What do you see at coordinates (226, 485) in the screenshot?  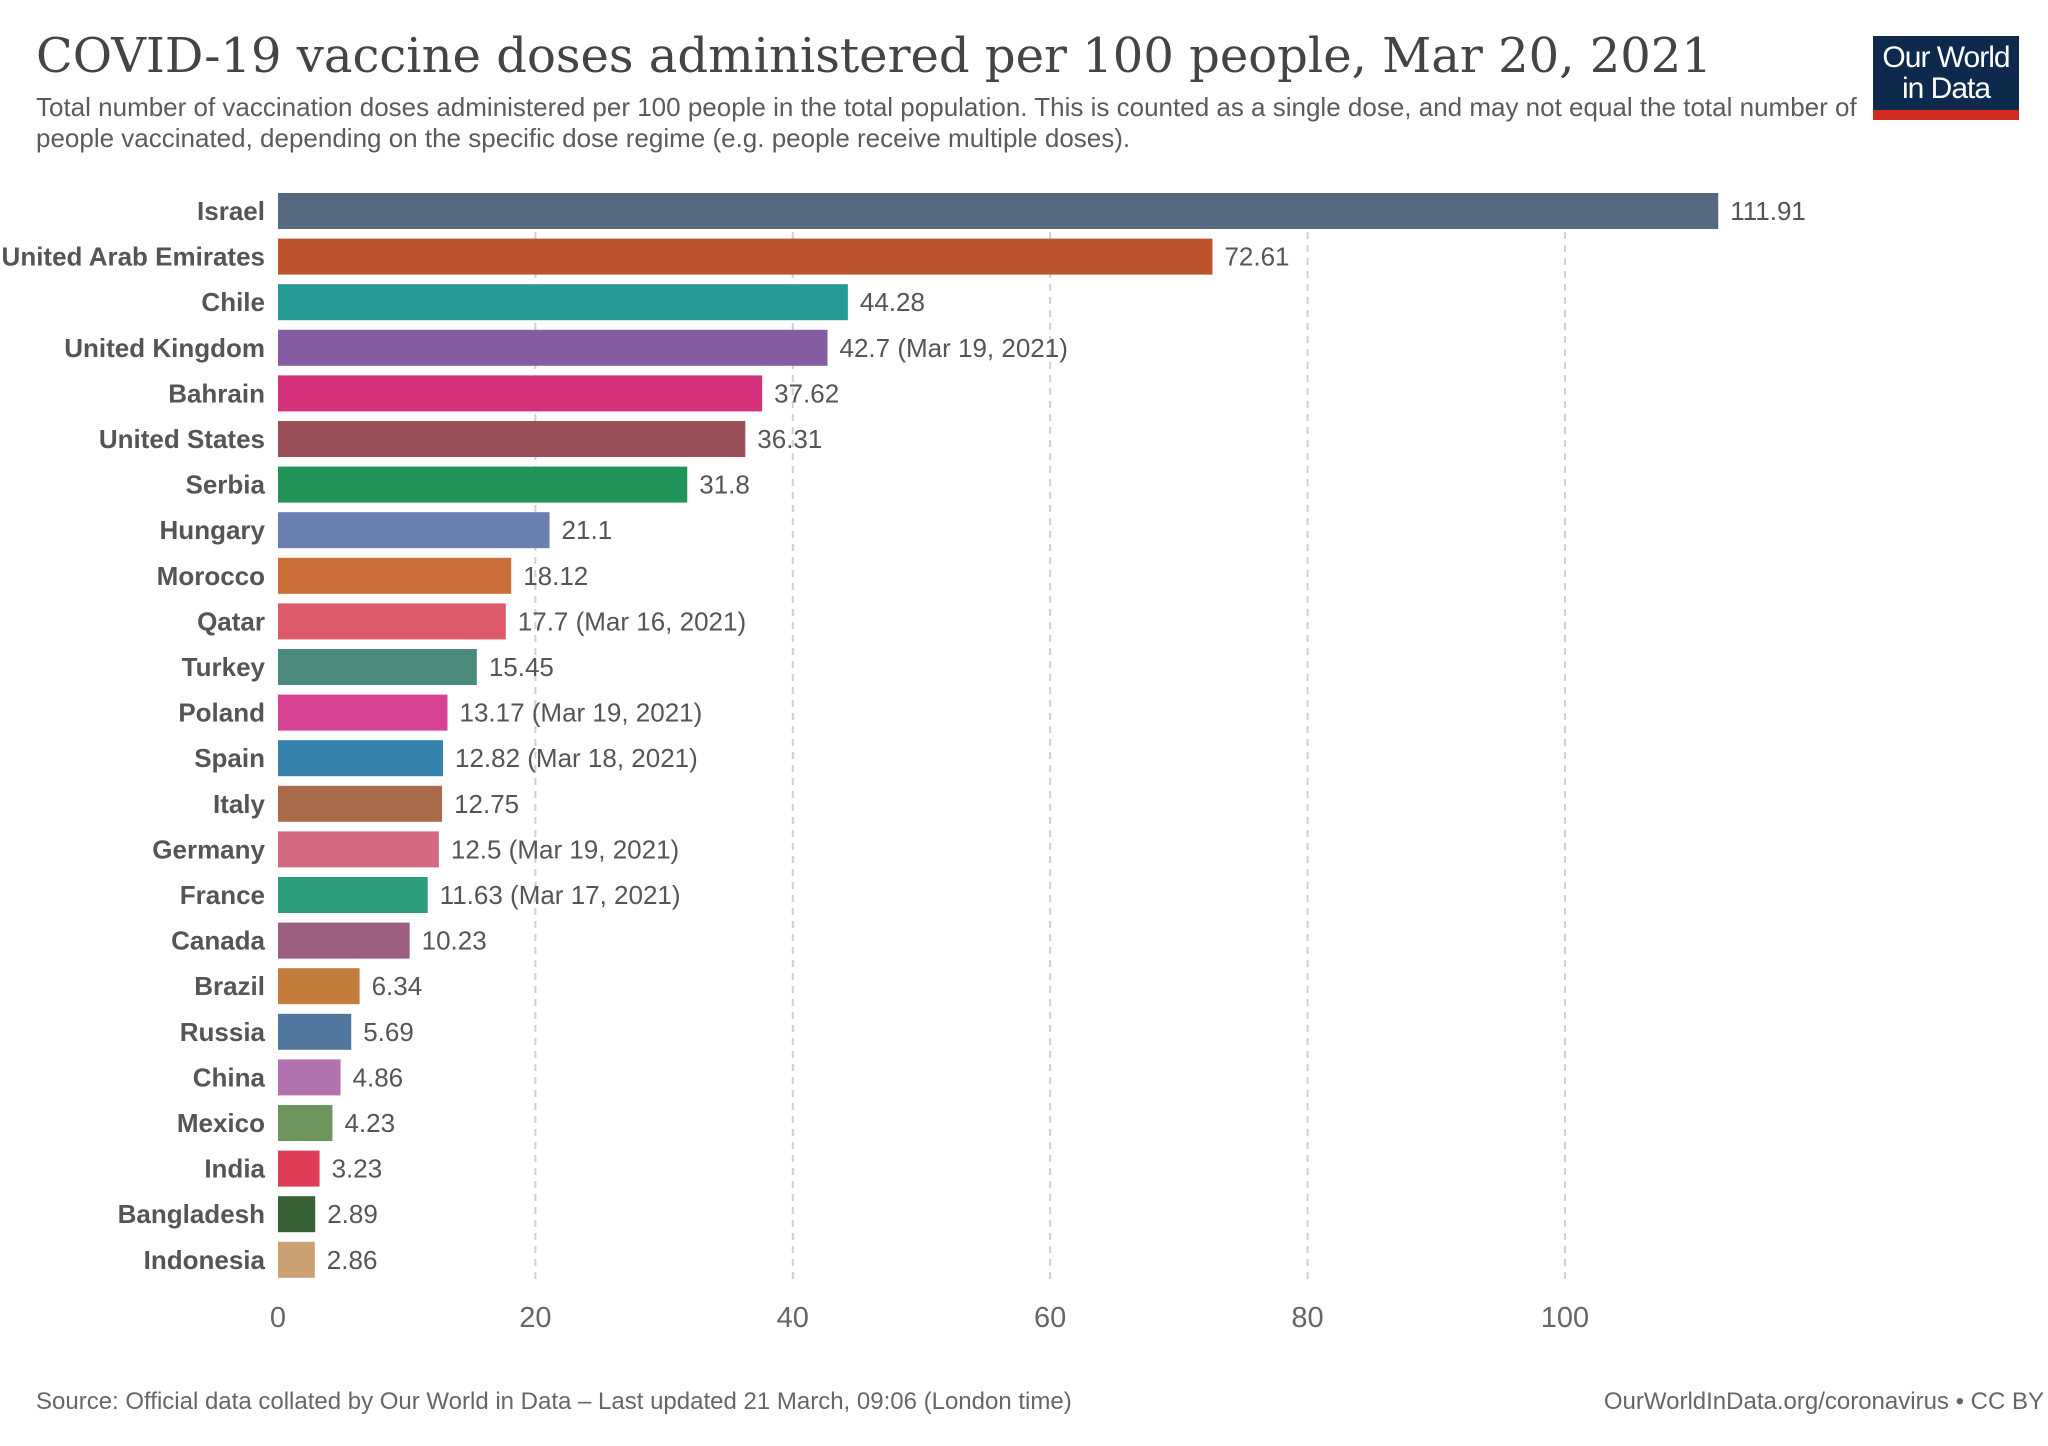 I see `category-label: Serbia` at bounding box center [226, 485].